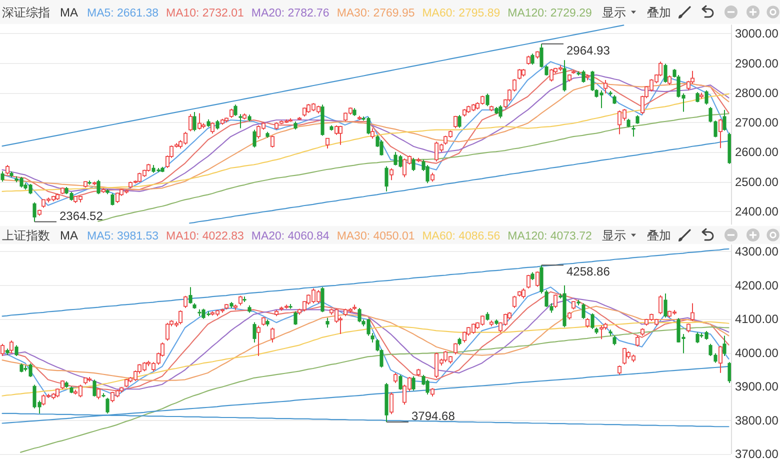  I want to click on y-tick-label: 3000.00, so click(757, 33).